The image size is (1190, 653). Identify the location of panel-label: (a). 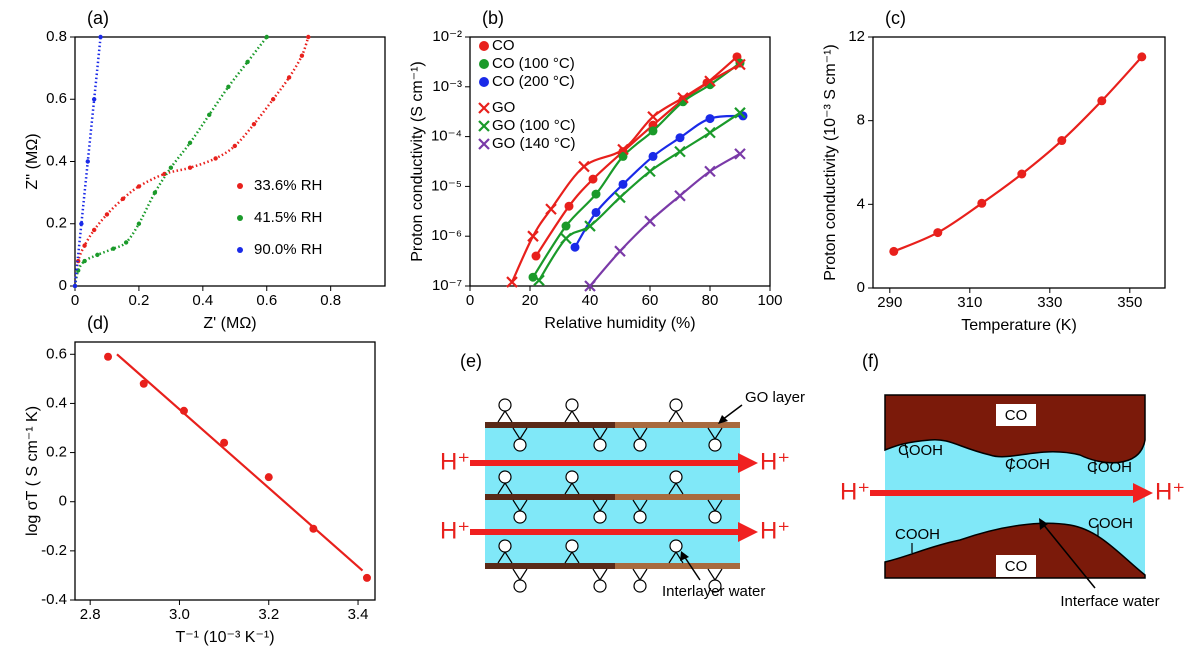
(98, 18).